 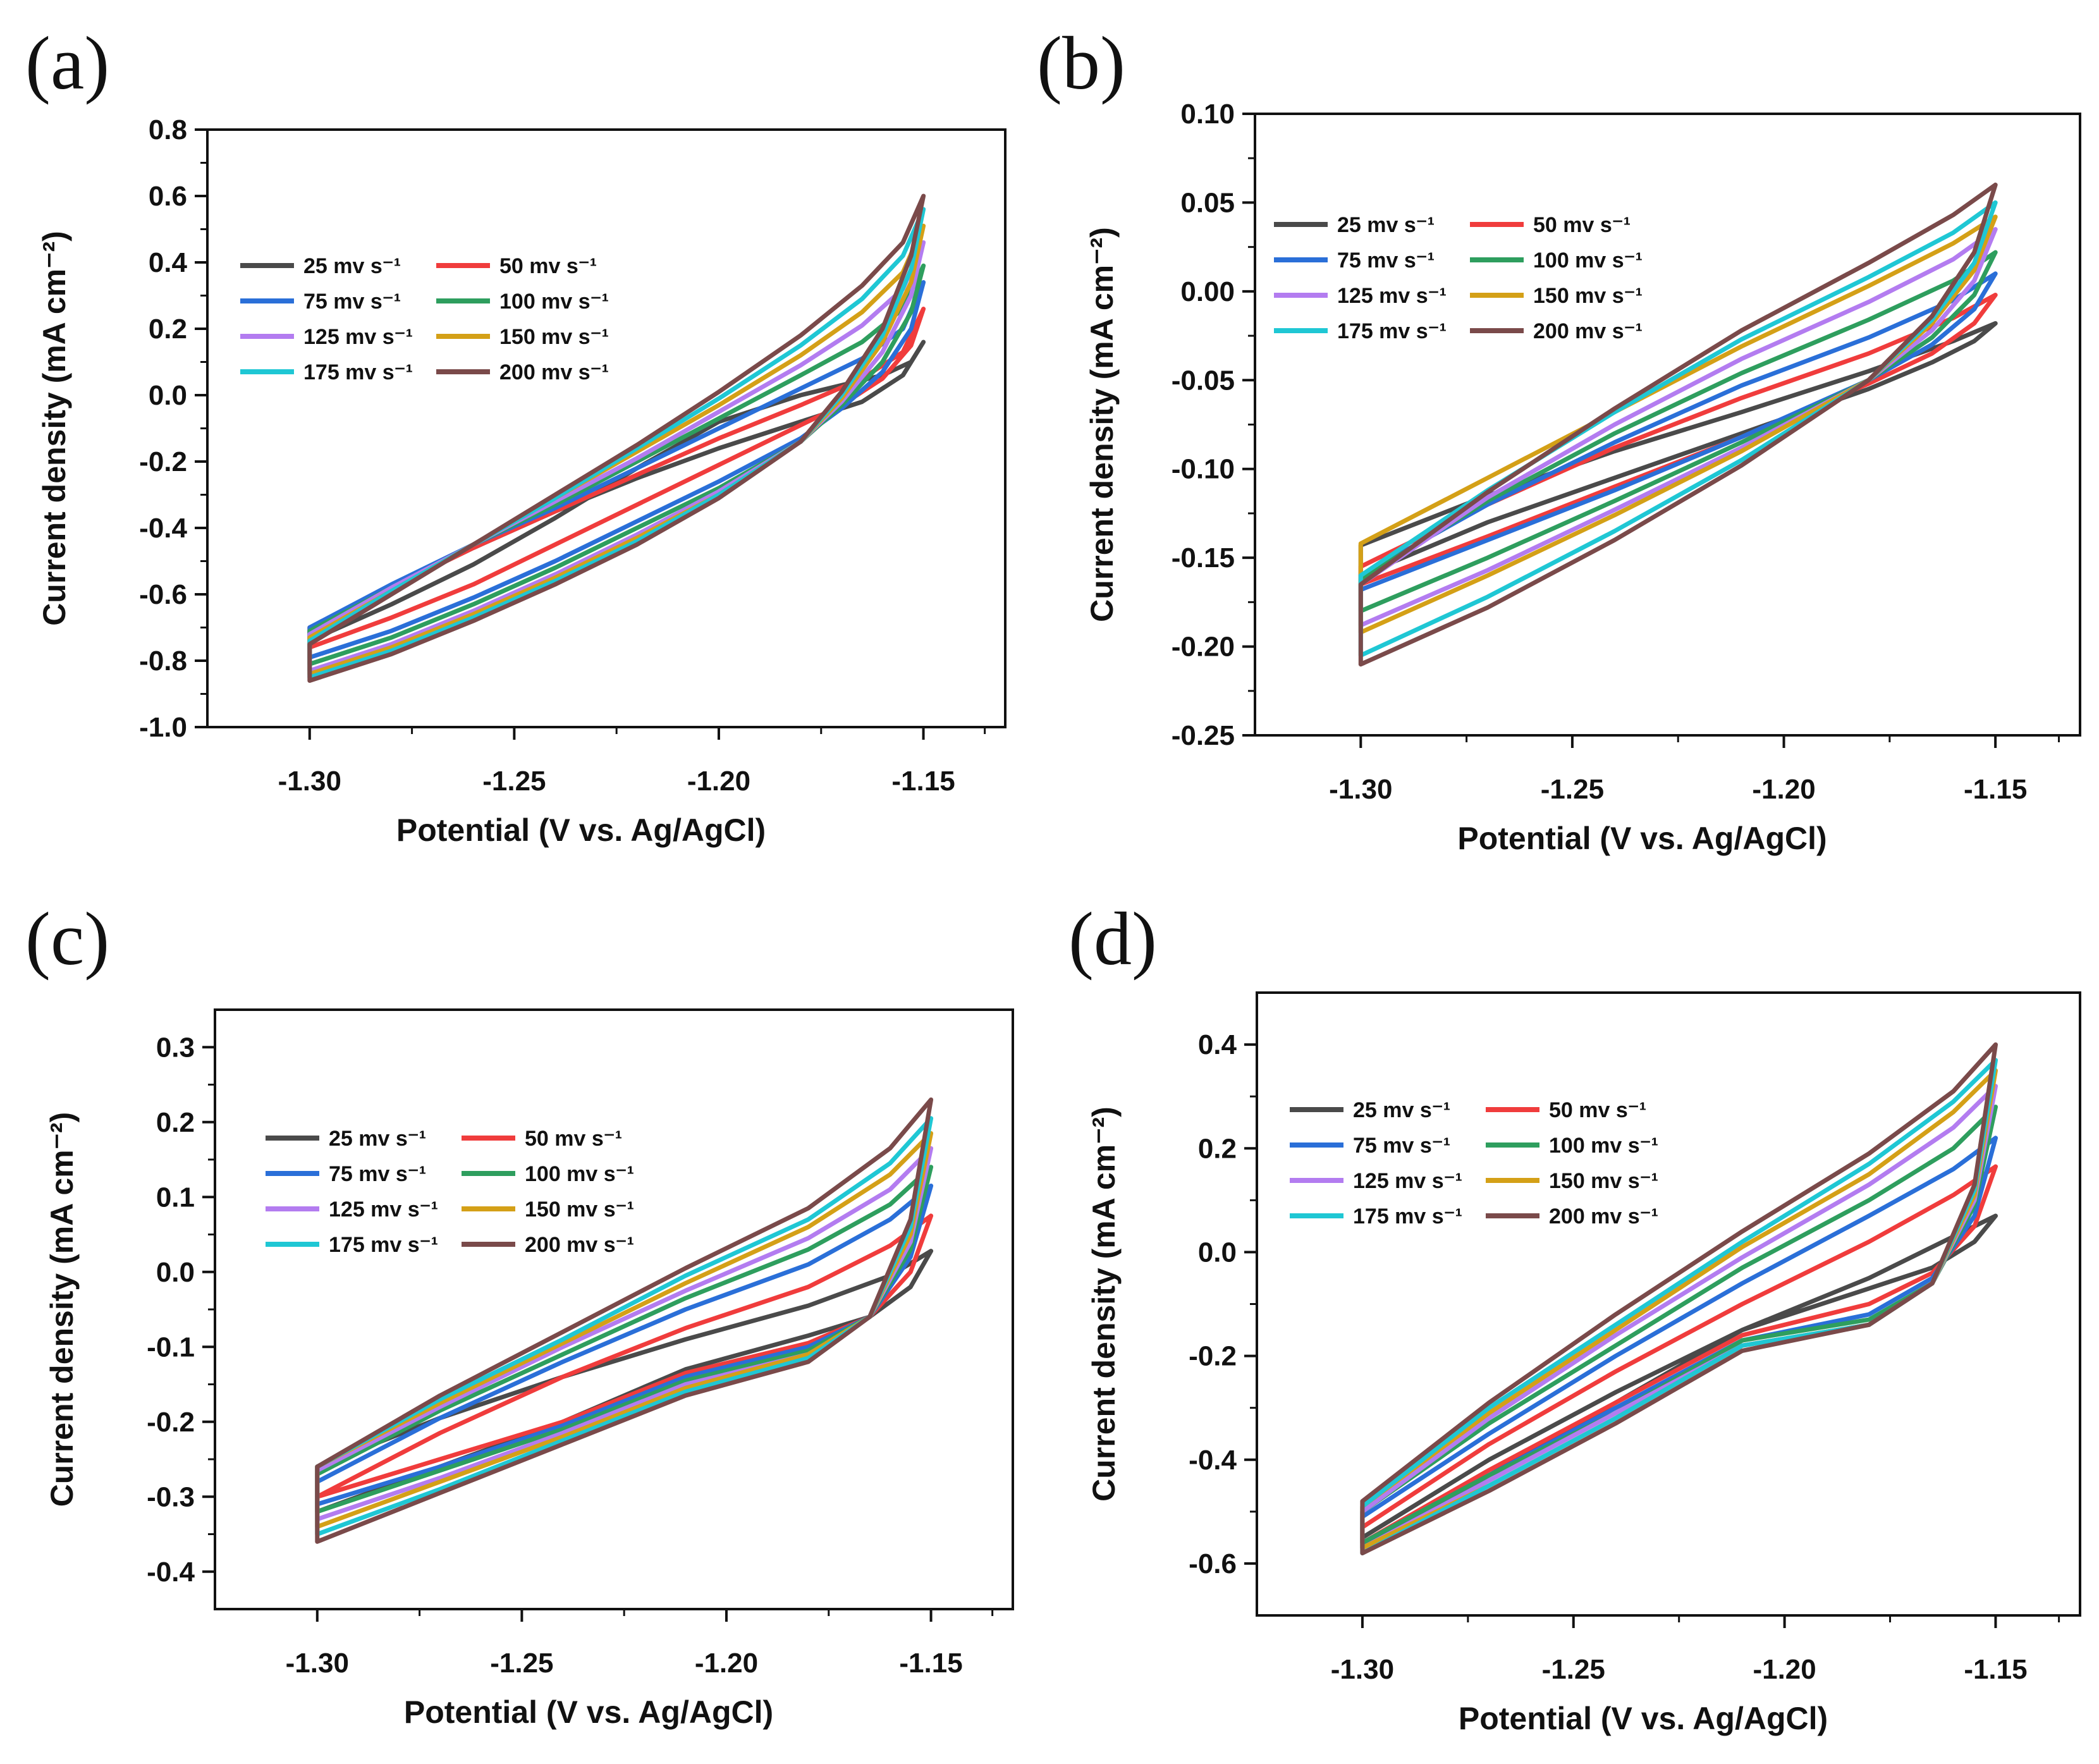 I want to click on y-tick-label: 0.4, so click(x=168, y=262).